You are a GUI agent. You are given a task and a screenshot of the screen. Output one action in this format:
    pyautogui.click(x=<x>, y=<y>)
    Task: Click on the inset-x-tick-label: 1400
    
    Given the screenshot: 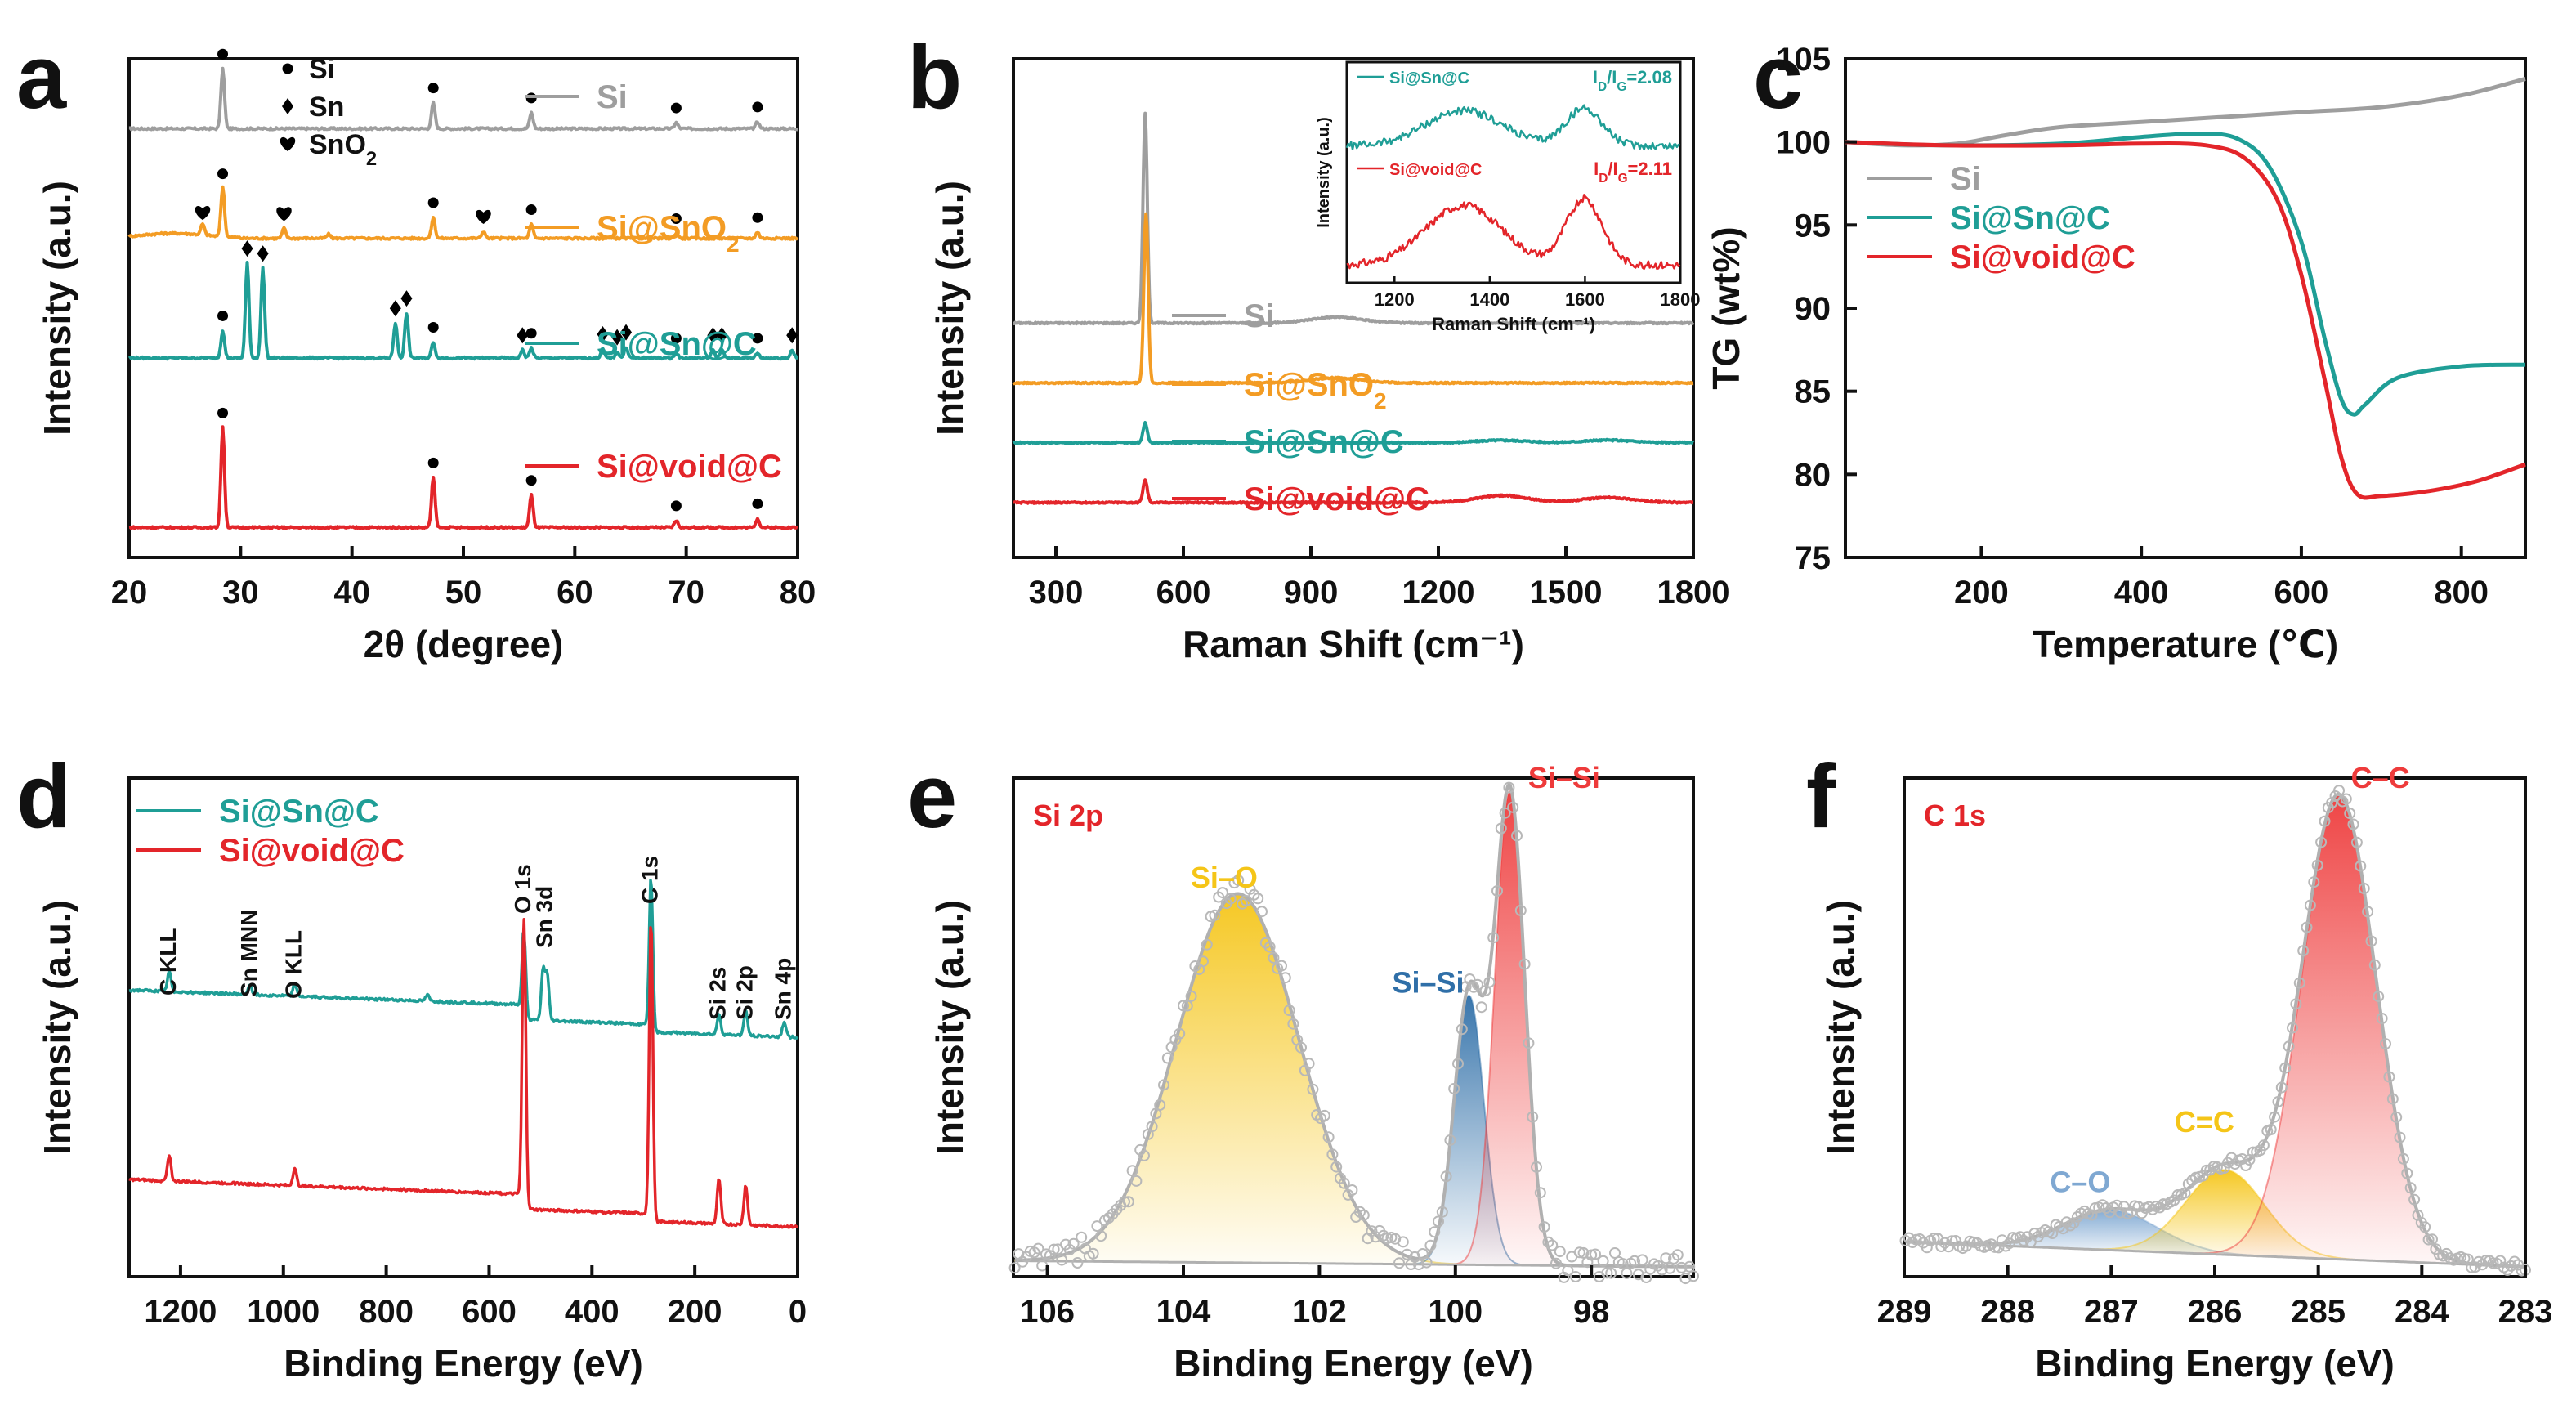 What is the action you would take?
    pyautogui.click(x=1489, y=299)
    